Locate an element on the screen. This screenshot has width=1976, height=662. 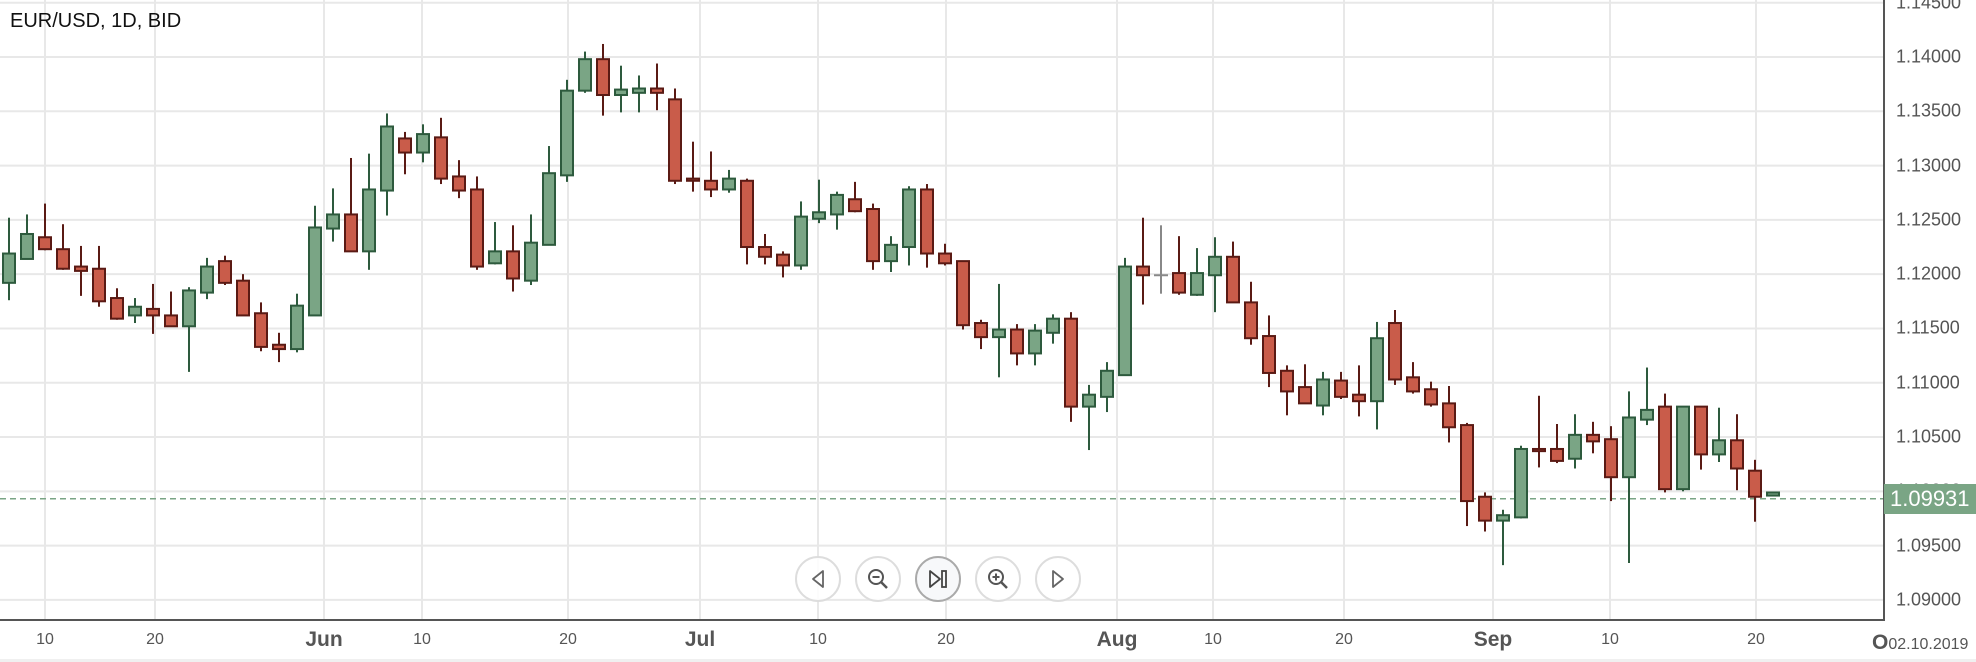
scroll-left-button is located at coordinates (818, 579).